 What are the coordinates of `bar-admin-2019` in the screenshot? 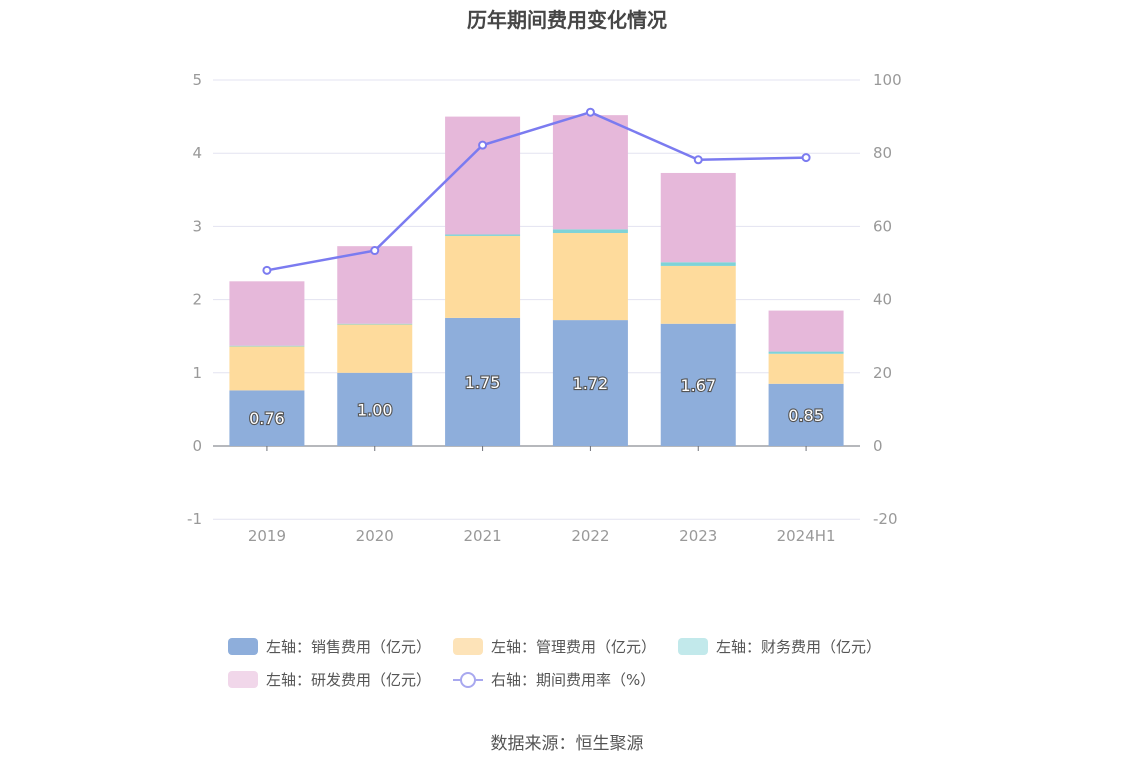 It's located at (267, 368).